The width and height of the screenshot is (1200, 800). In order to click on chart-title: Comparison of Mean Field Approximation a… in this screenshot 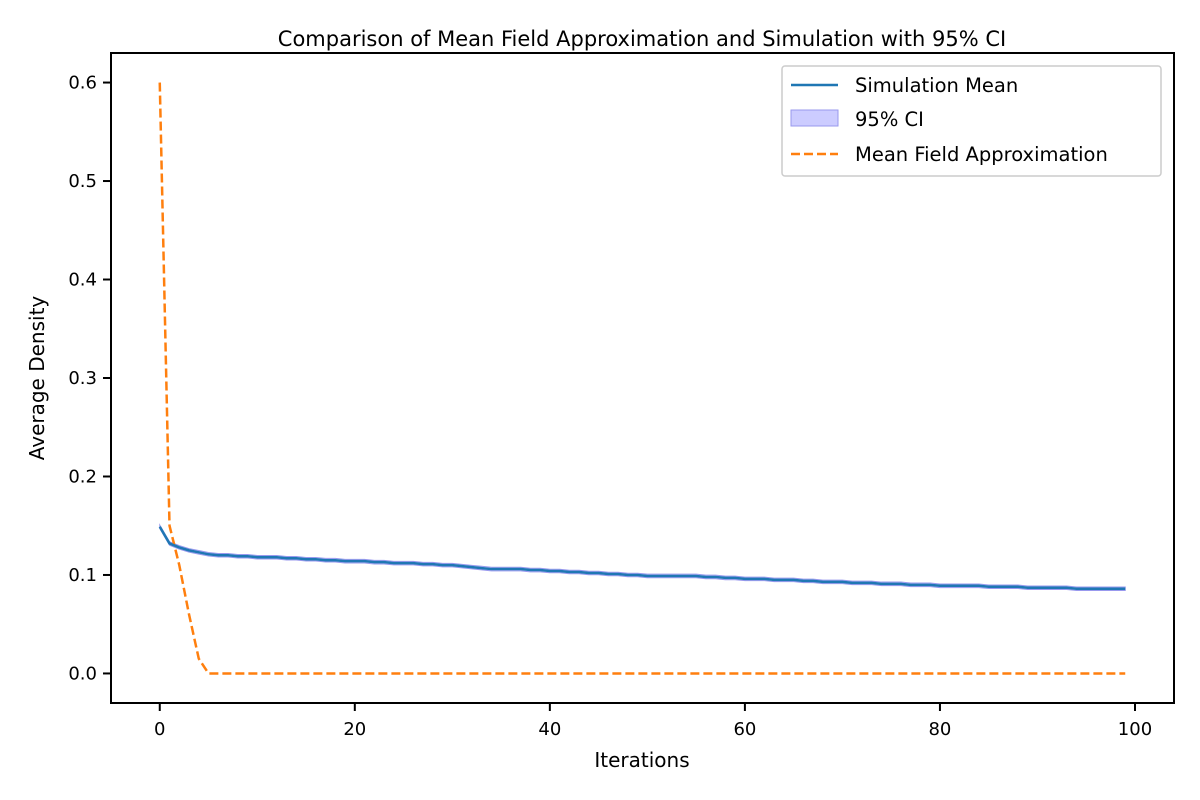, I will do `click(642, 39)`.